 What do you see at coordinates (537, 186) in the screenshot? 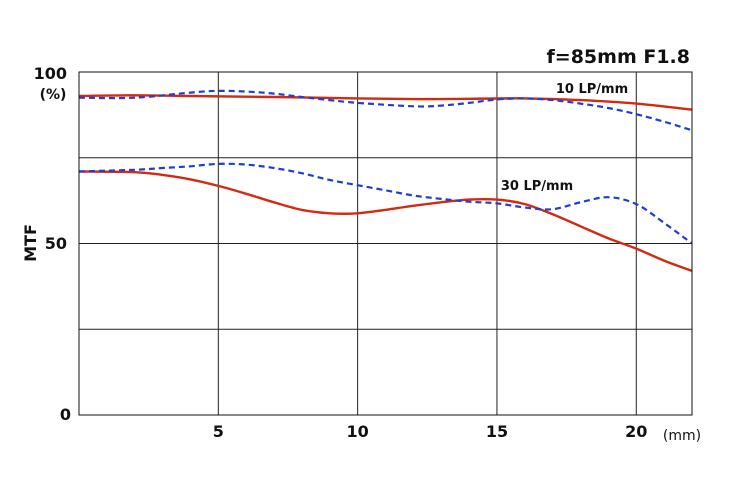
I see `annotation-30lp: 30 LP/mm` at bounding box center [537, 186].